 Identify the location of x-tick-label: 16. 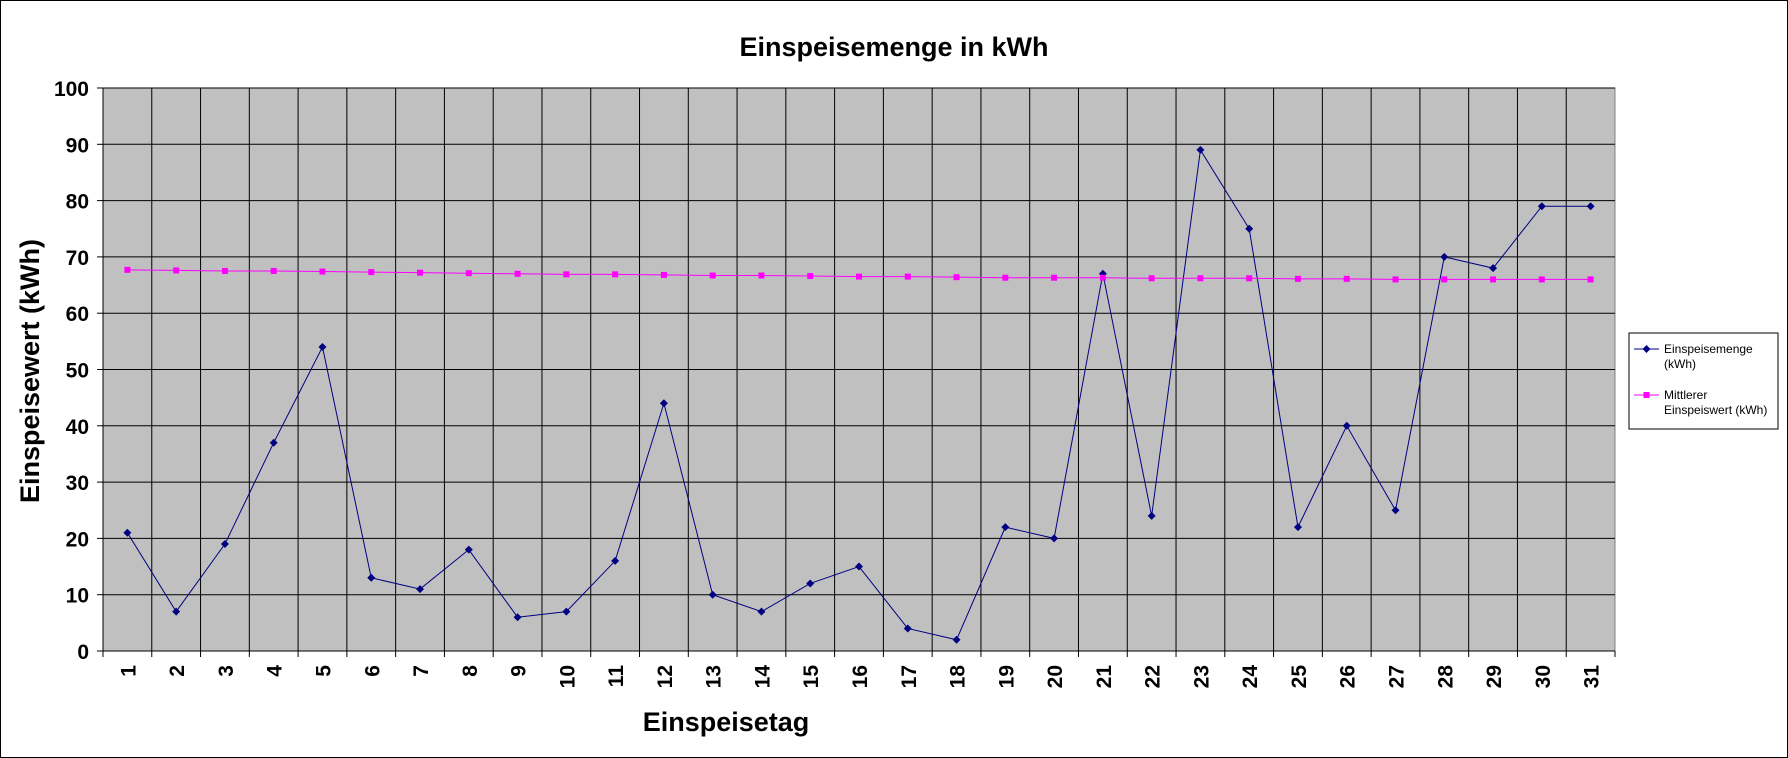
(860, 676).